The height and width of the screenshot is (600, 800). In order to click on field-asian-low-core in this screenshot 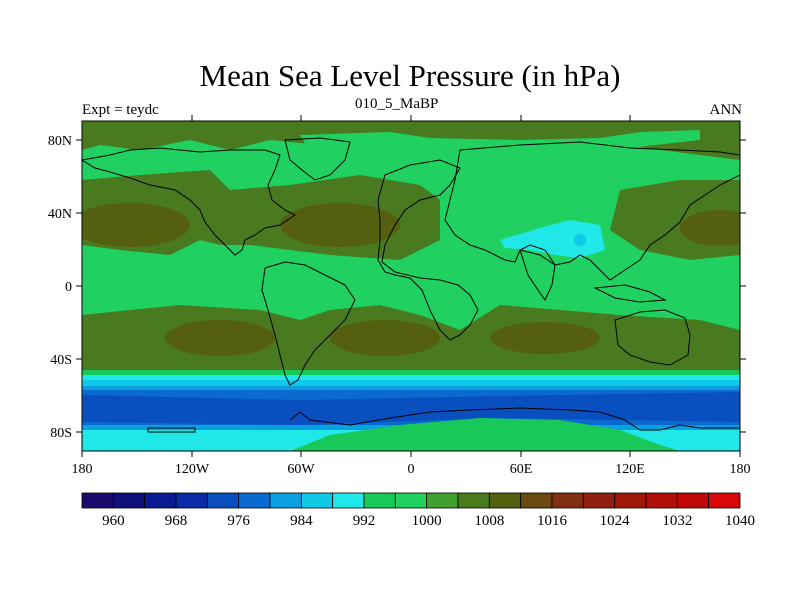, I will do `click(580, 240)`.